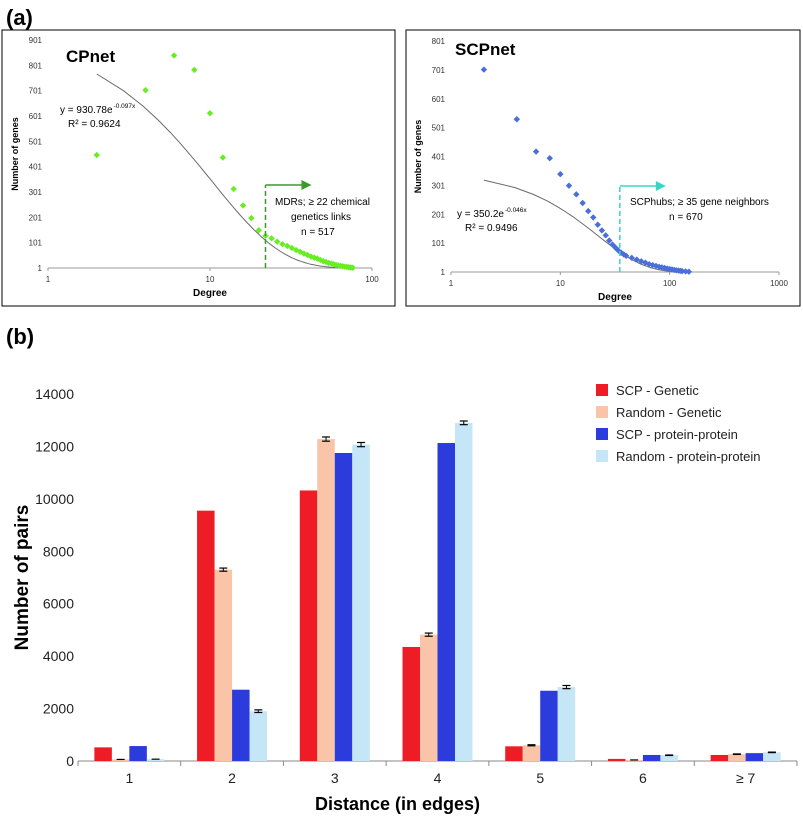 This screenshot has height=818, width=803. I want to click on chart-title: CPnet, so click(90, 56).